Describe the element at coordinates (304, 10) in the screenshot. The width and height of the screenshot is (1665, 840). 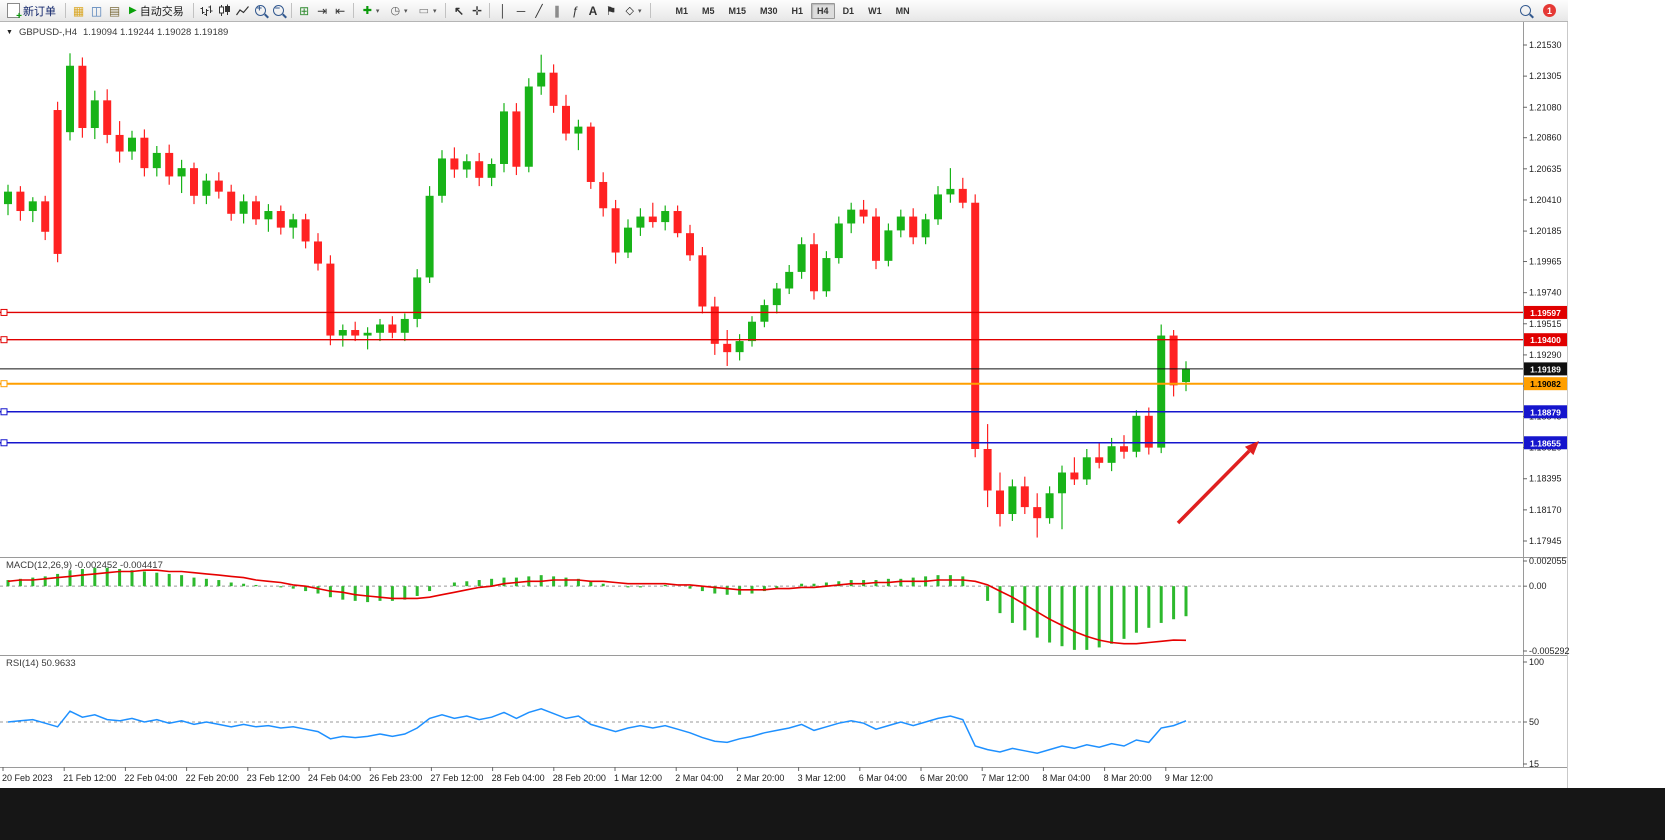
I see `tile-windows-icon: ⊞` at that location.